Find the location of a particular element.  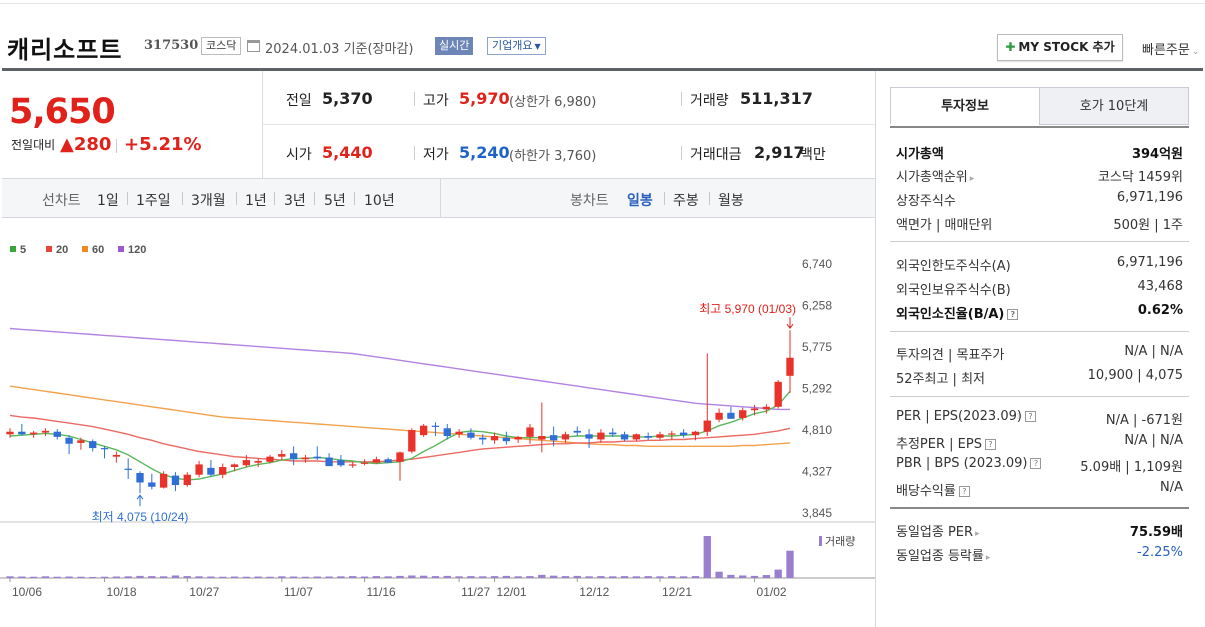

row-industry-change: 동일업종 등락률 ▸ -2.25% is located at coordinates (1039, 553).